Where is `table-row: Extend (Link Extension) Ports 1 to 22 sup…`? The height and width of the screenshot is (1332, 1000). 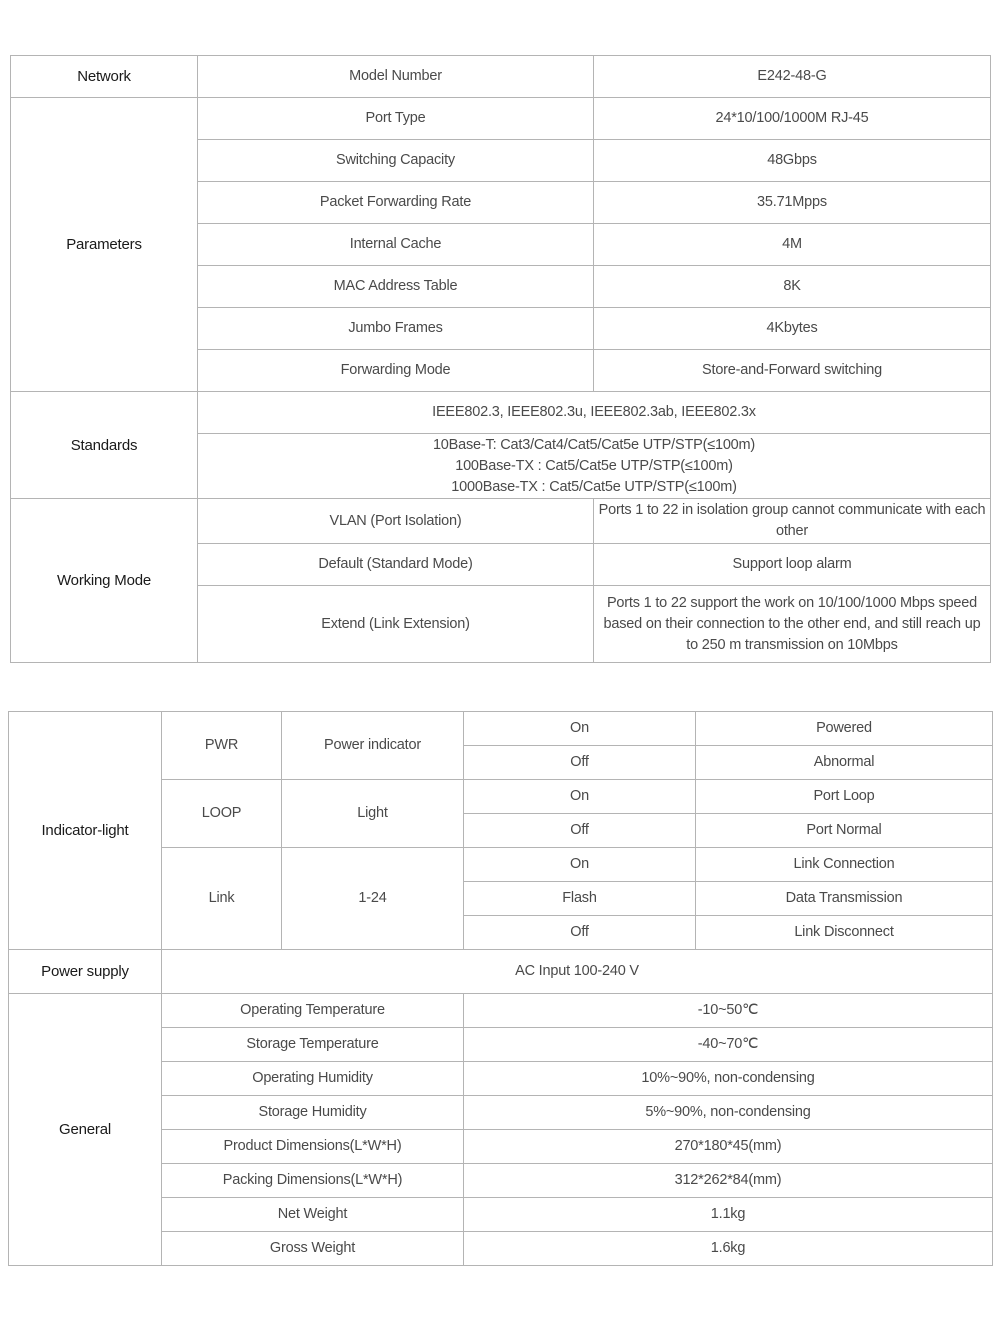 table-row: Extend (Link Extension) Ports 1 to 22 sup… is located at coordinates (501, 624).